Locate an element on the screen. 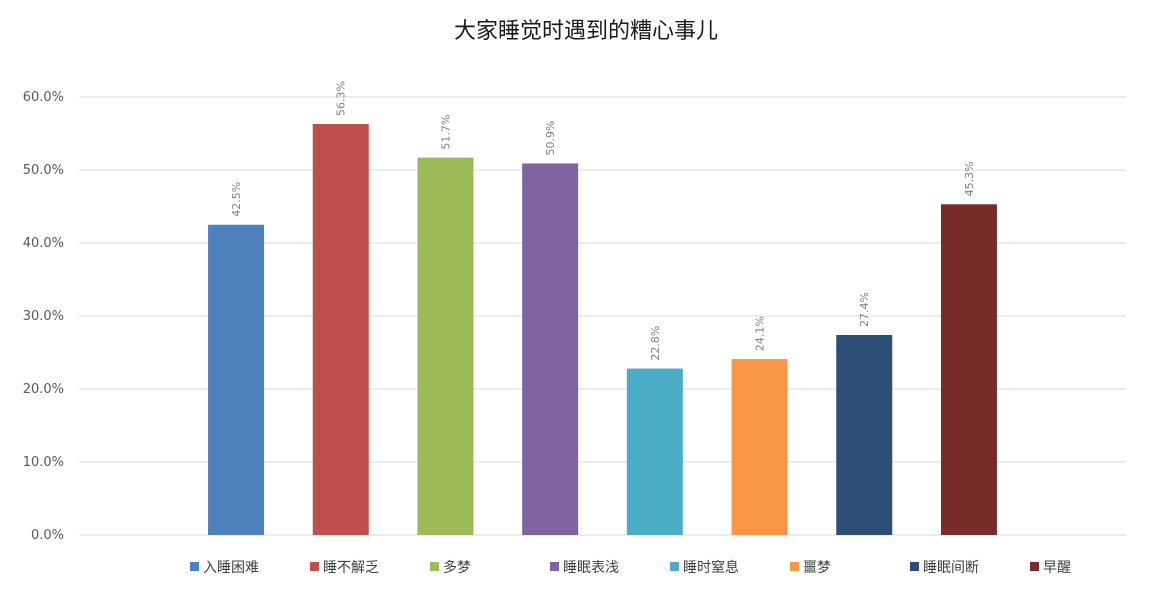 The height and width of the screenshot is (612, 1164). y-tick-label: 0.0% is located at coordinates (47, 535).